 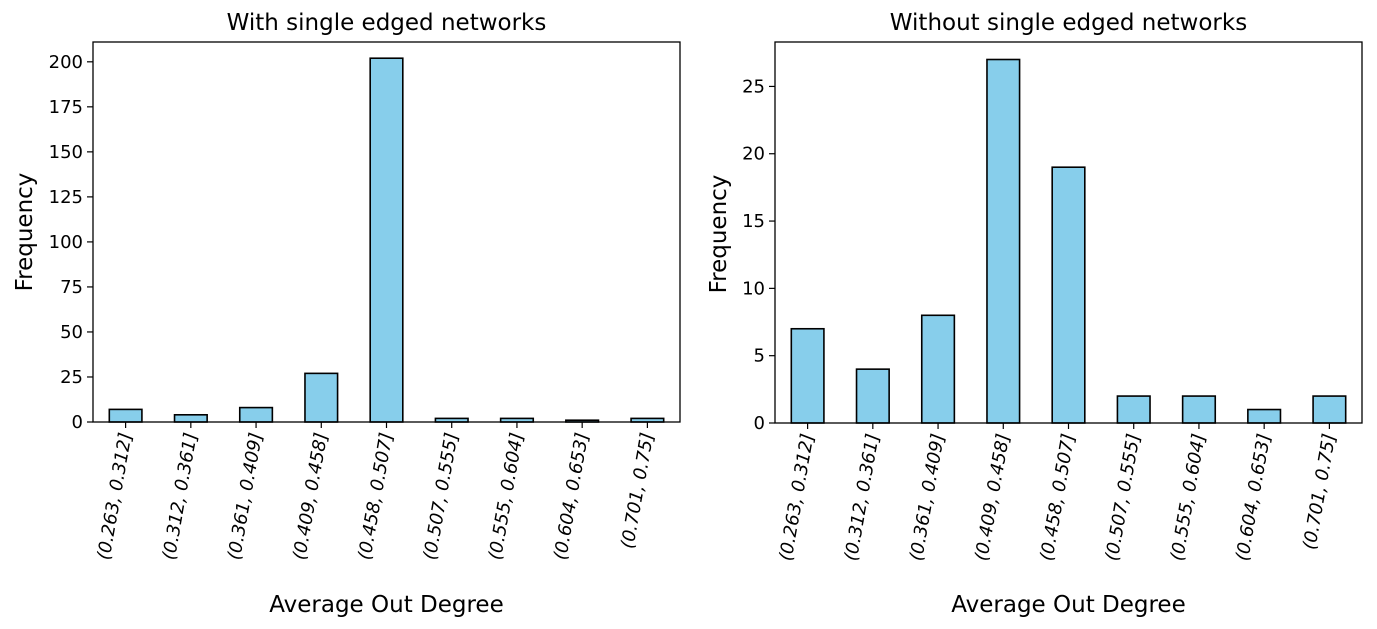 I want to click on y-tick-label: 50, so click(x=71, y=332).